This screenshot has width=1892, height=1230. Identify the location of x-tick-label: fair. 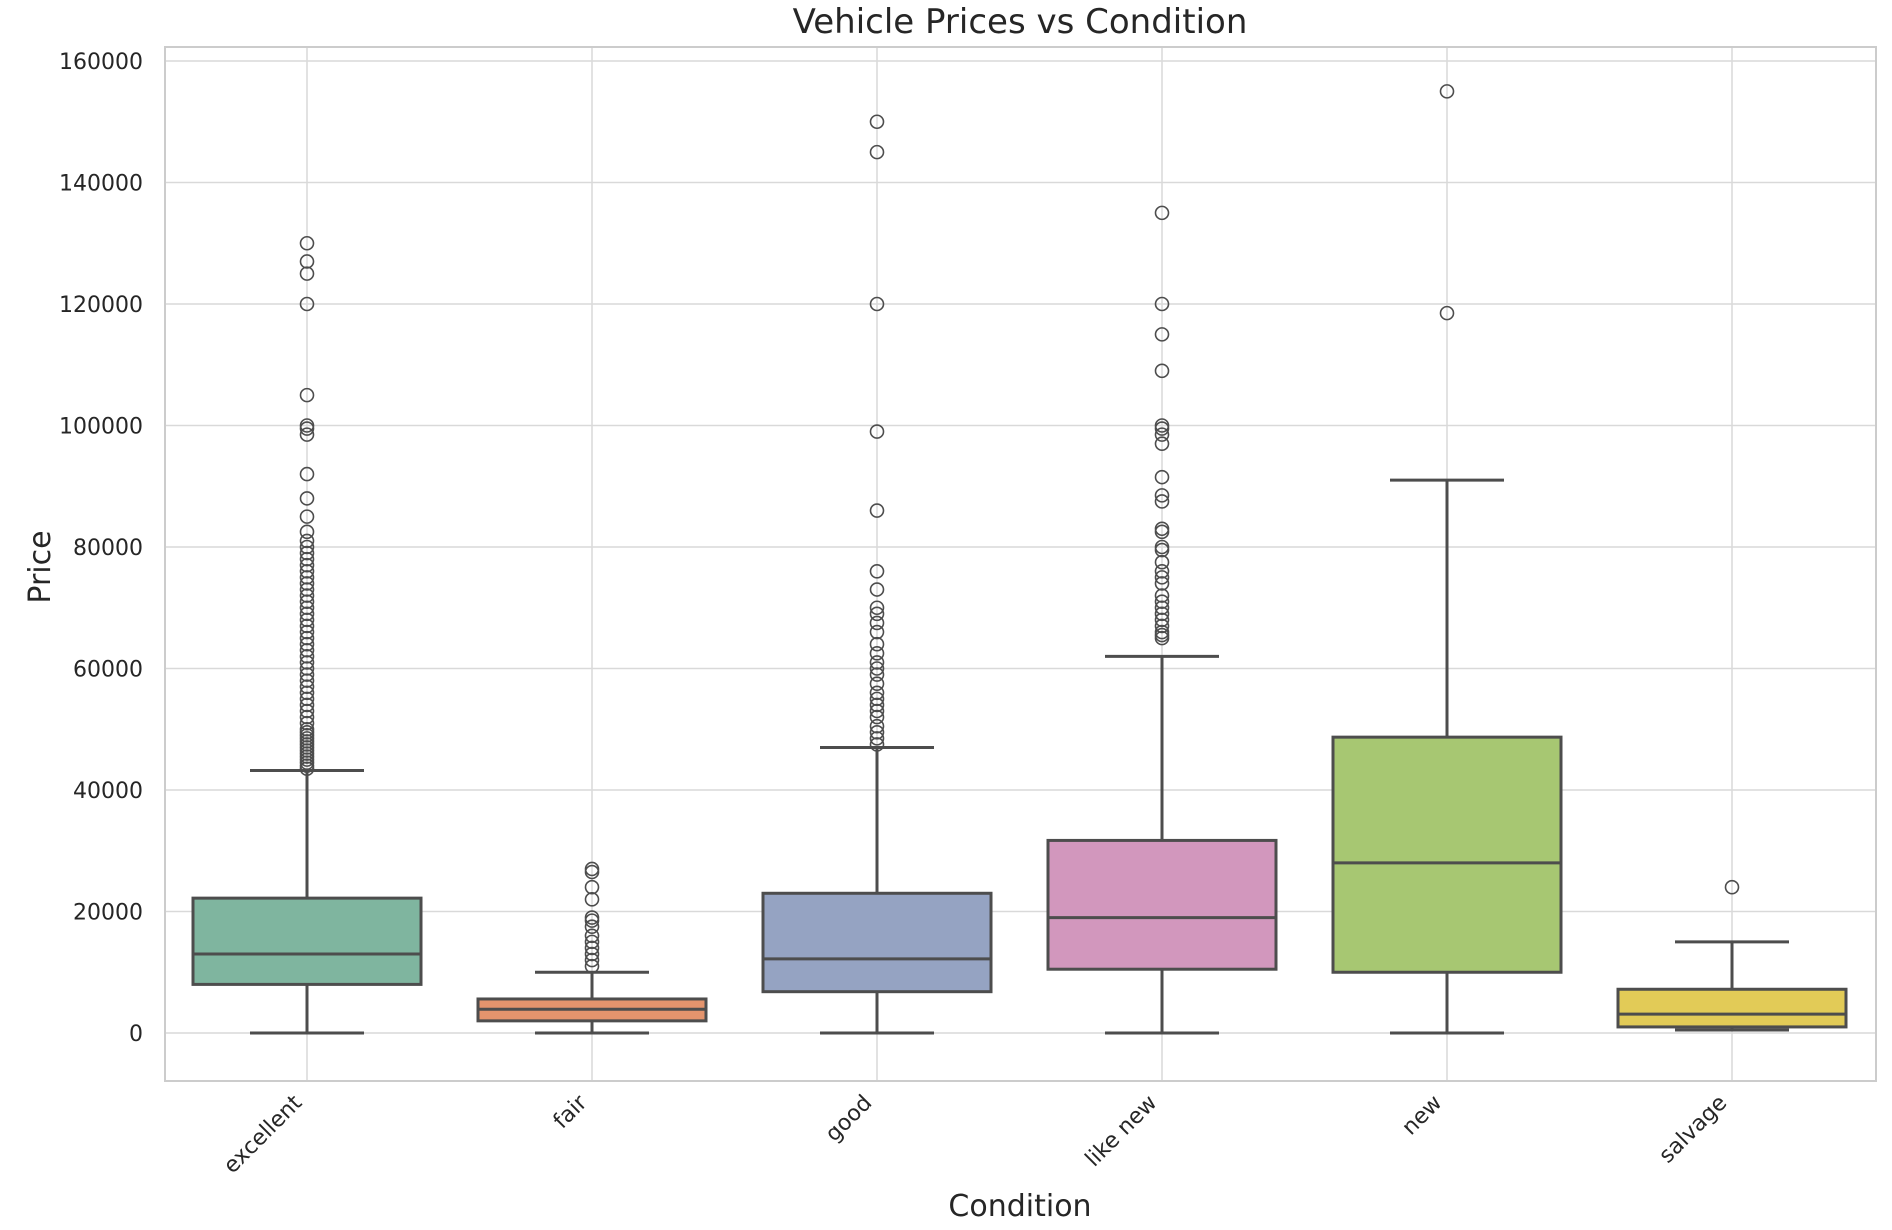
(571, 1112).